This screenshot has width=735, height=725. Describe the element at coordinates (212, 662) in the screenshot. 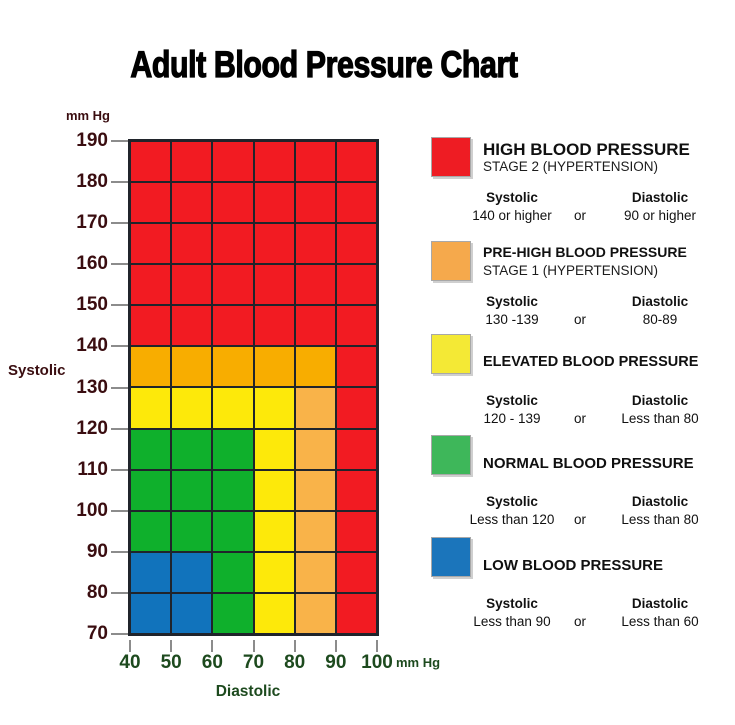

I see `x-tick-label: 60` at that location.